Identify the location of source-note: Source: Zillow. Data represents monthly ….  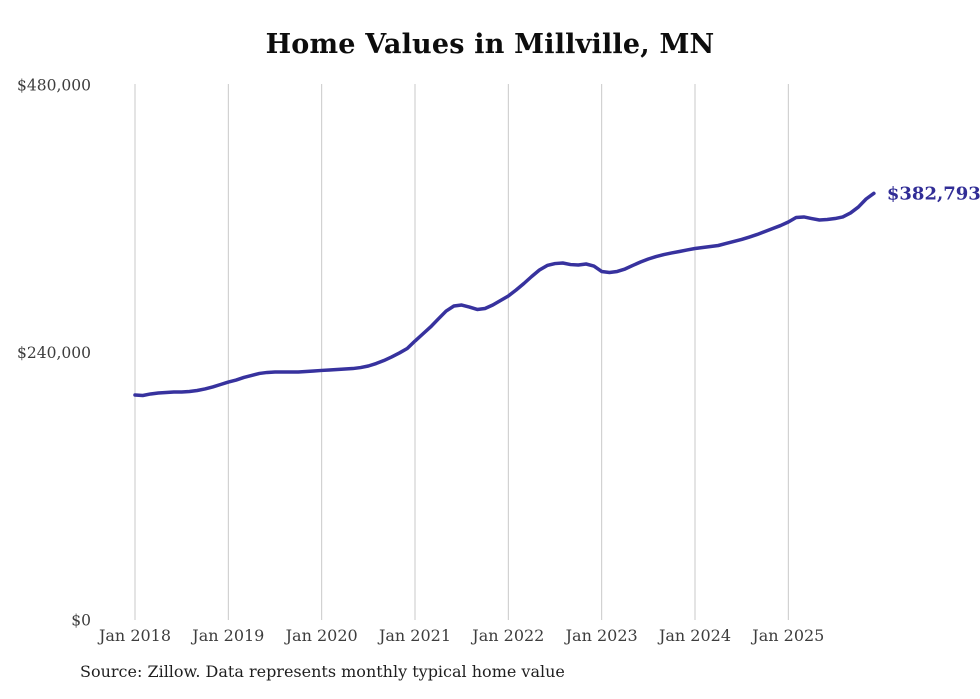
(322, 671).